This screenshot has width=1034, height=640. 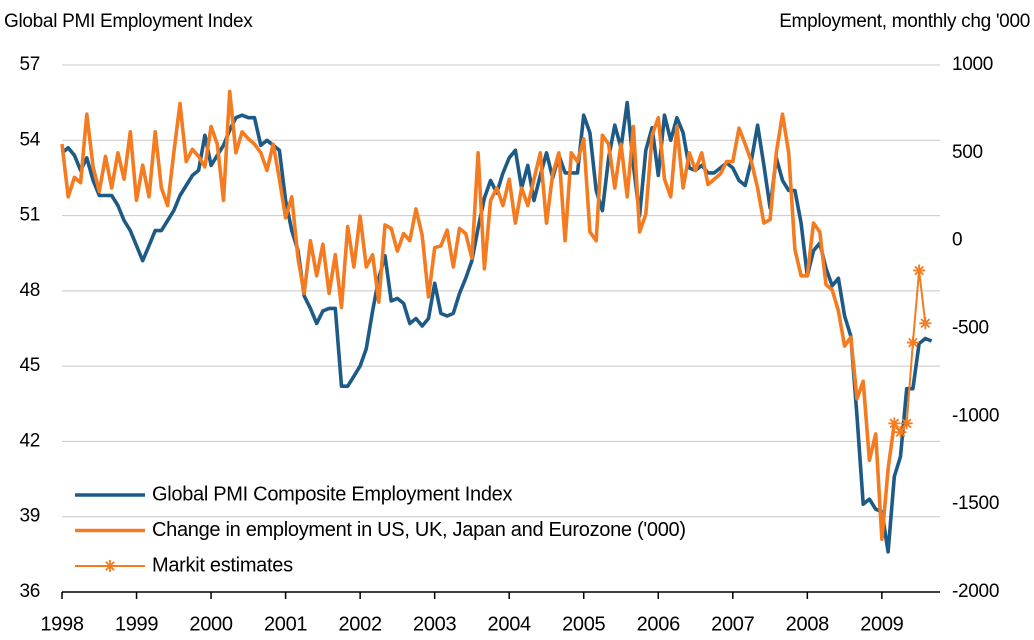 I want to click on legend-label: Markit estimates, so click(x=222, y=565).